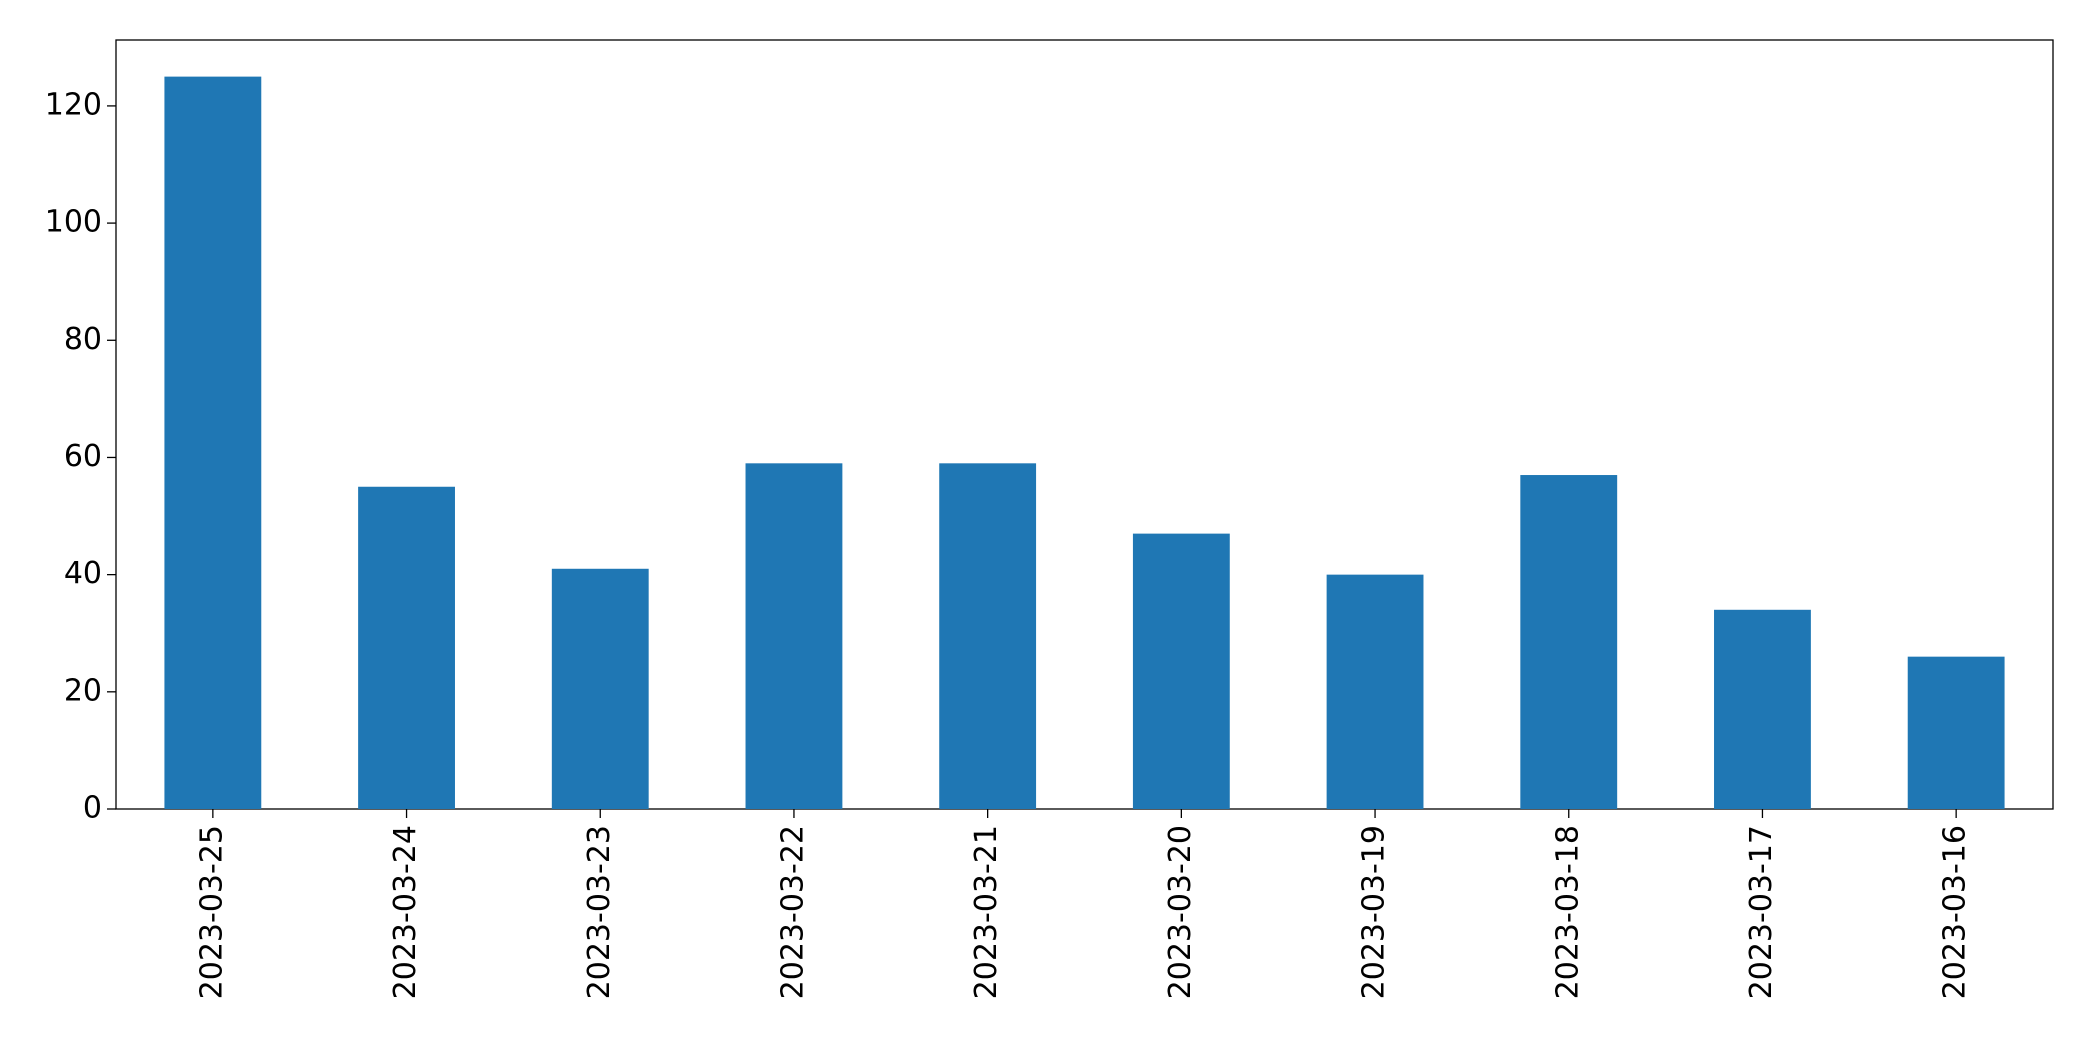  What do you see at coordinates (986, 912) in the screenshot?
I see `x-tick-label: 2023-03-21` at bounding box center [986, 912].